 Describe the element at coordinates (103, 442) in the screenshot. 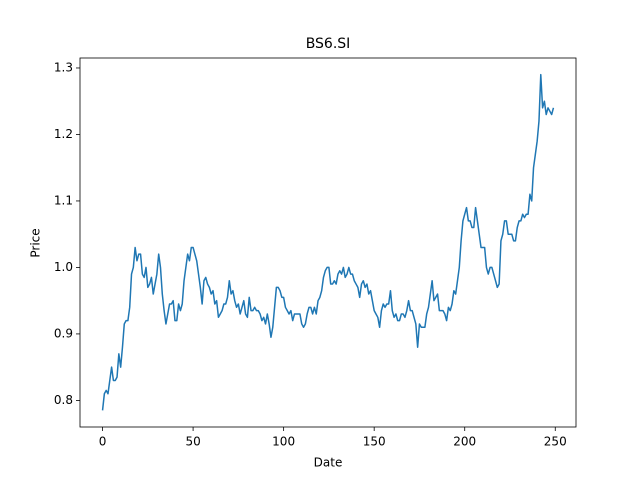

I see `x-tick-label: 0` at that location.